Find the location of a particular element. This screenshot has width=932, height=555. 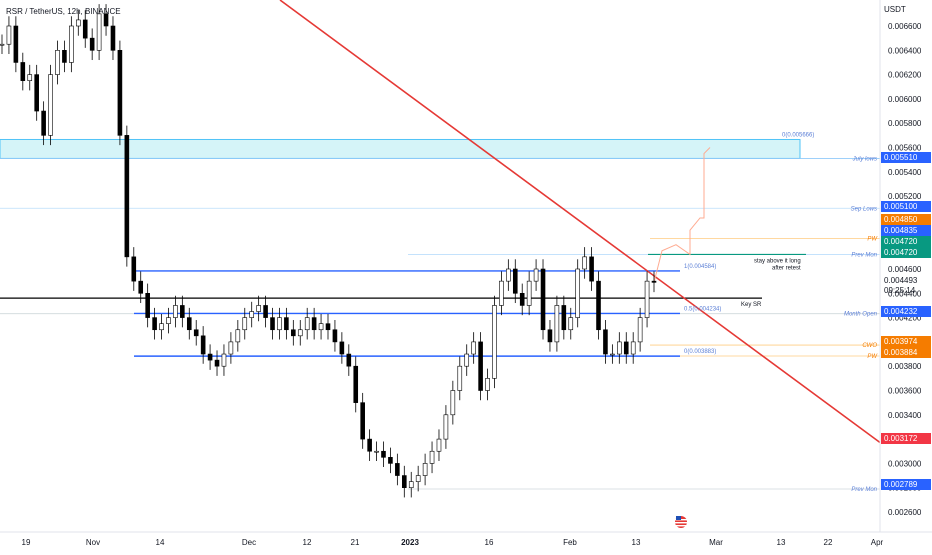

projection-path is located at coordinates (682, 215).